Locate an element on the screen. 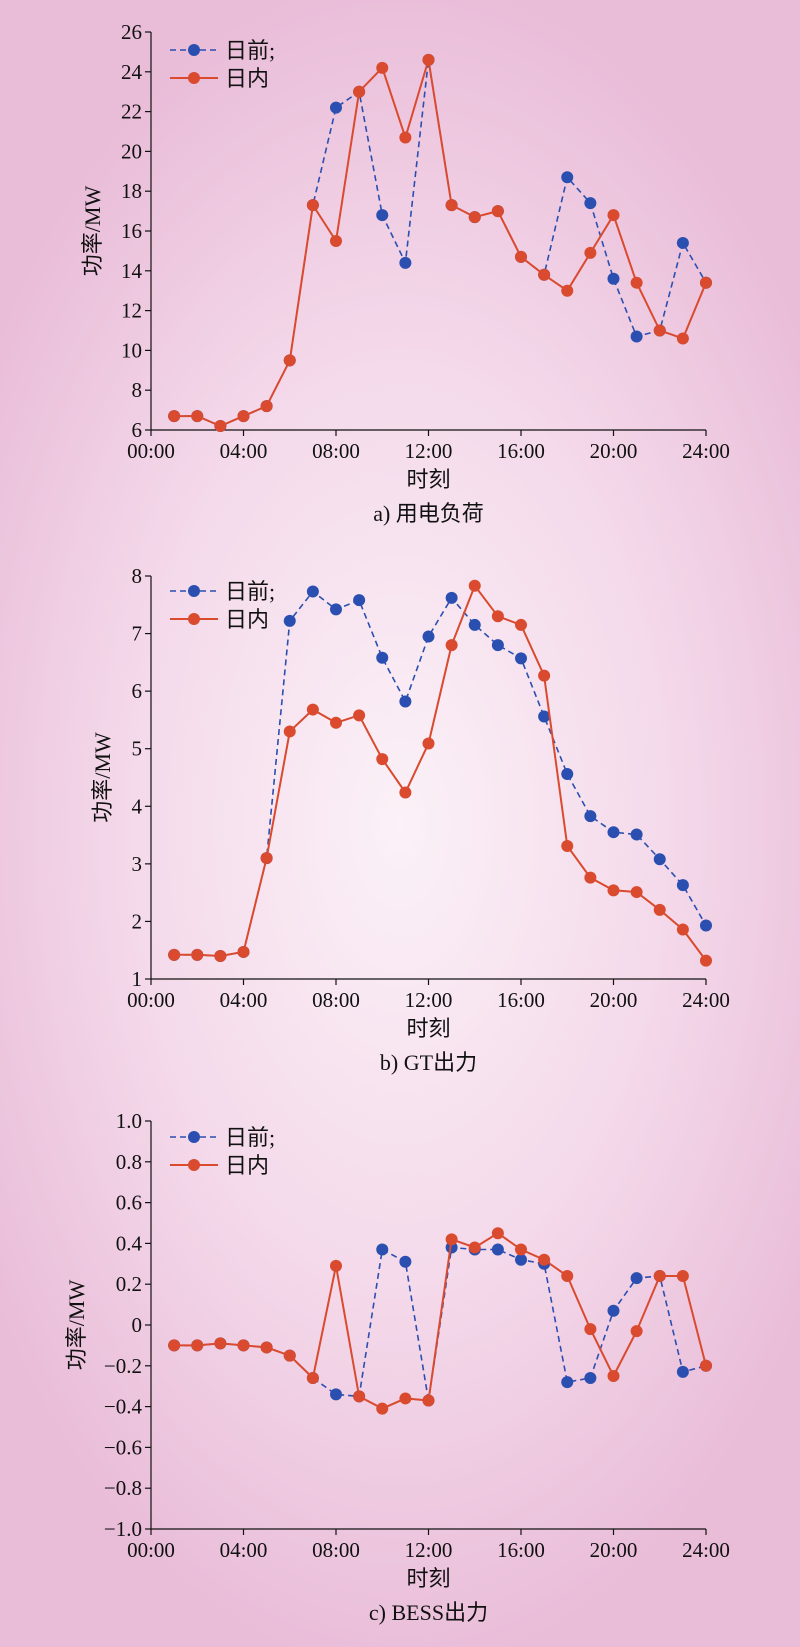  y-tick-label: 8 is located at coordinates (137, 390).